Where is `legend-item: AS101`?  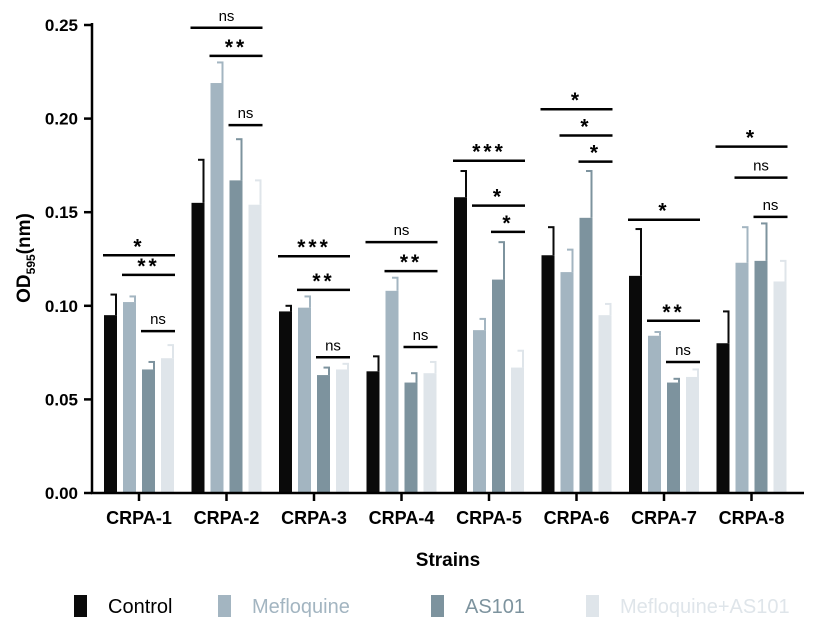 legend-item: AS101 is located at coordinates (478, 606).